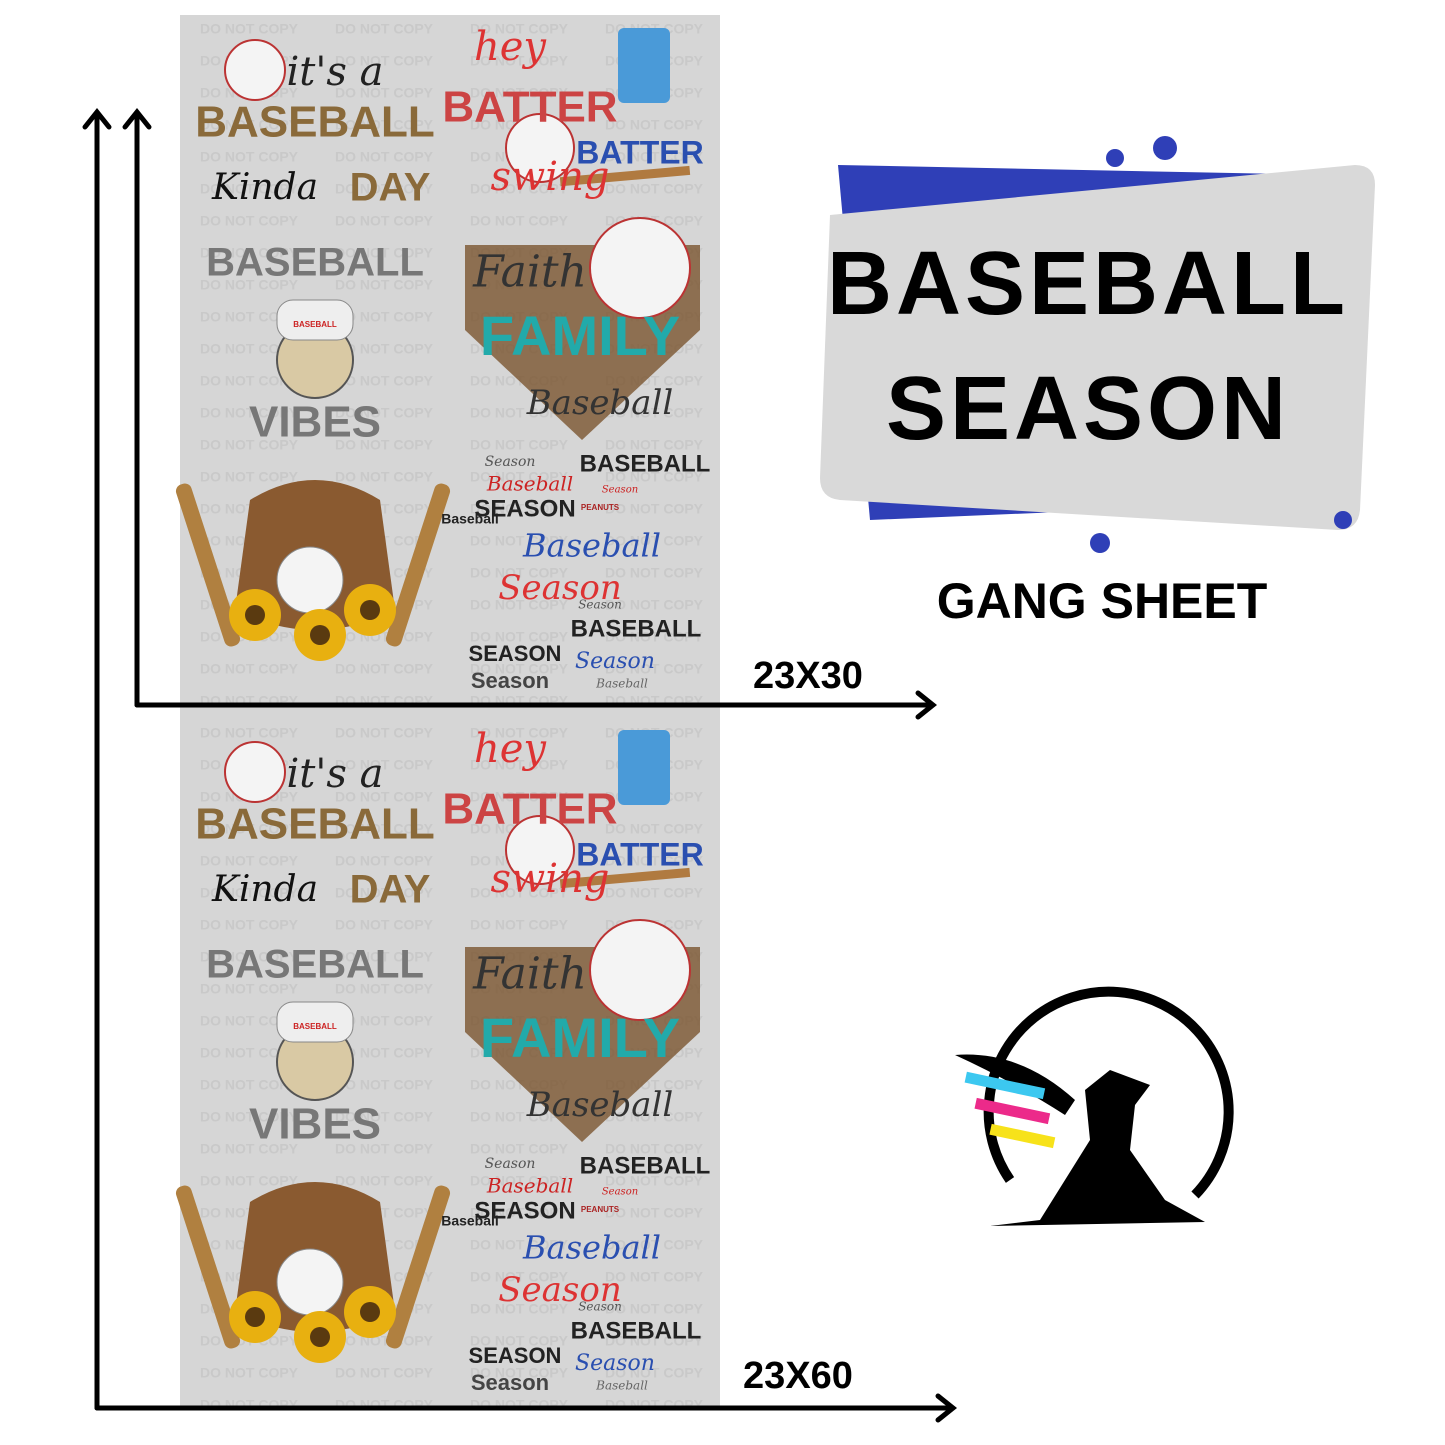  I want to click on logo-ring, so click(1108, 1092).